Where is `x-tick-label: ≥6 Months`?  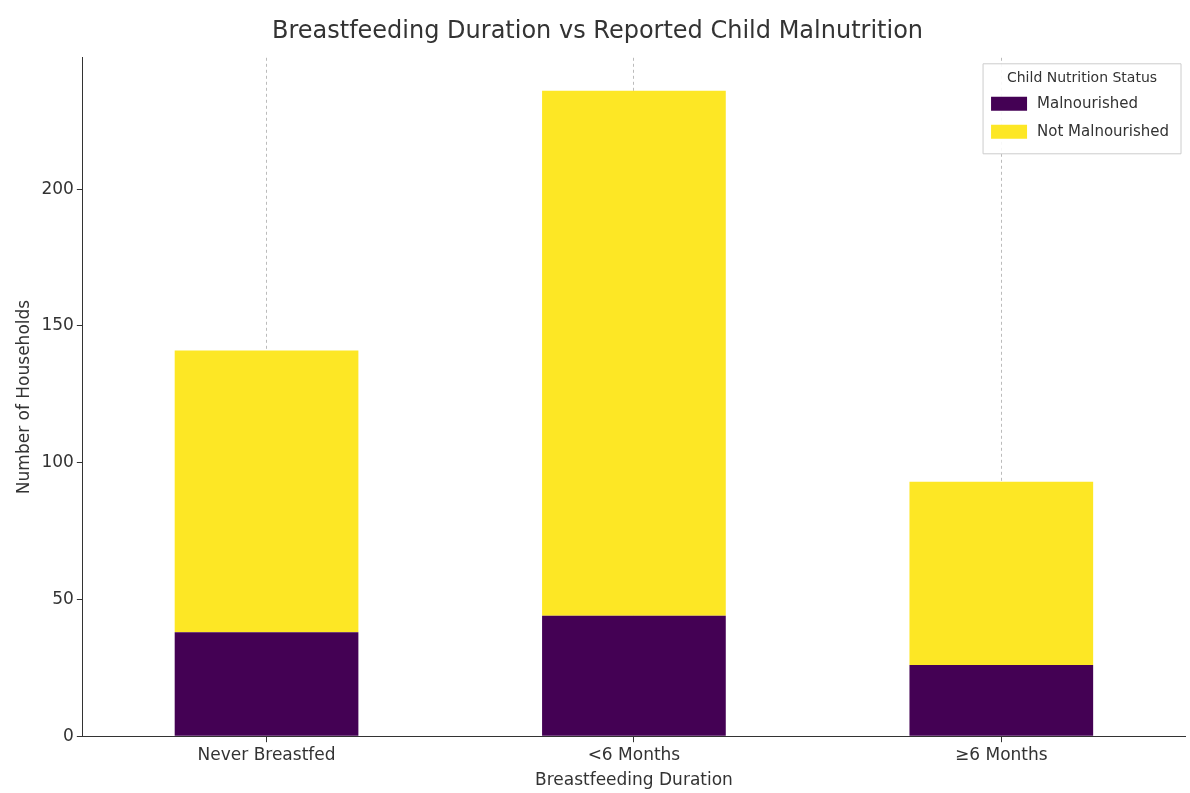
x-tick-label: ≥6 Months is located at coordinates (1001, 753).